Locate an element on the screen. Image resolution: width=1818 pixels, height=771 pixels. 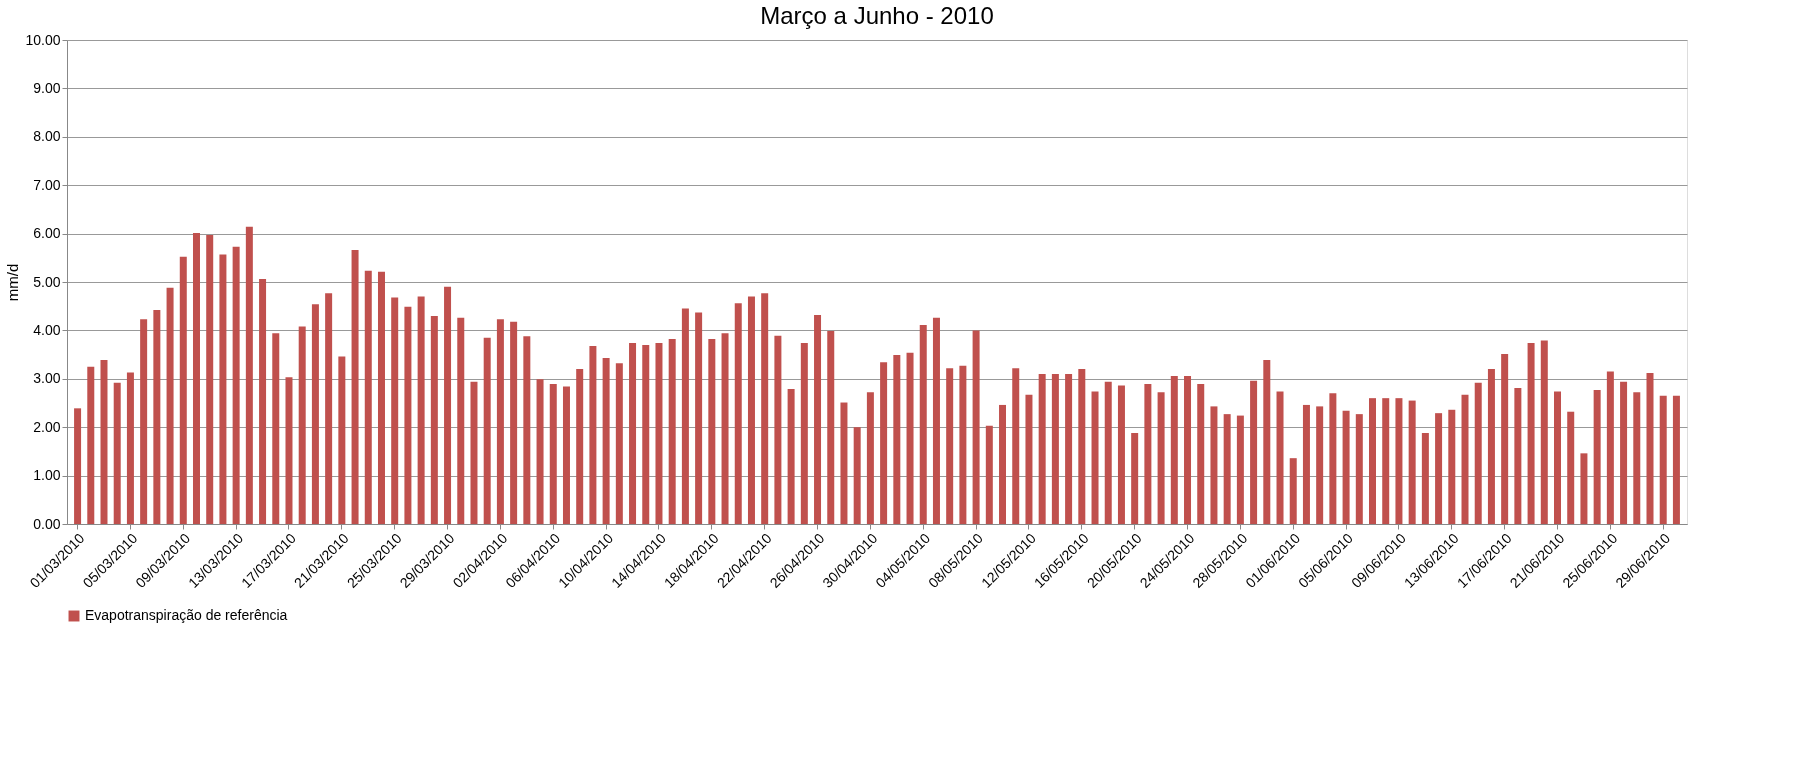
y-tick-label: 3.00 is located at coordinates (47, 378).